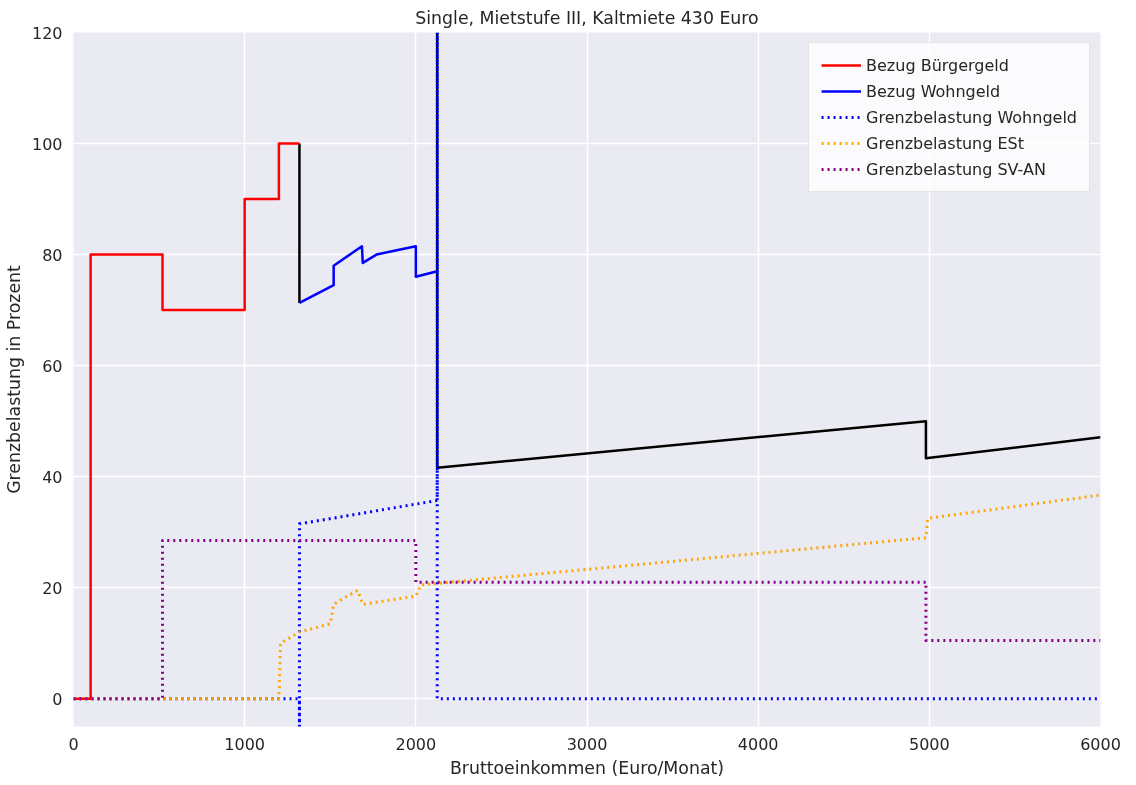 The image size is (1136, 785). Describe the element at coordinates (52, 477) in the screenshot. I see `y-tick-label: 40` at that location.